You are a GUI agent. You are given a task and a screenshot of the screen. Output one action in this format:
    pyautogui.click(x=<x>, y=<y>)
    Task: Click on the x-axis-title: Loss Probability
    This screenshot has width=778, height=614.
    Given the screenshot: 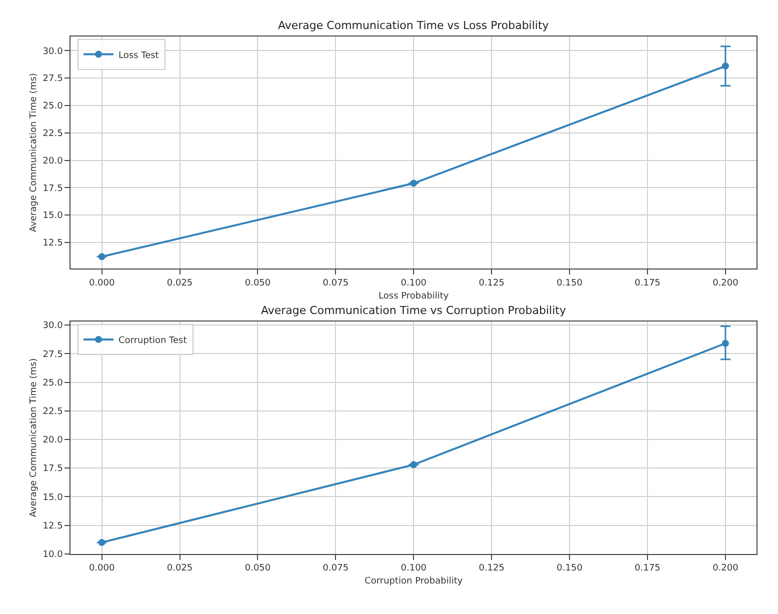 What is the action you would take?
    pyautogui.click(x=414, y=296)
    